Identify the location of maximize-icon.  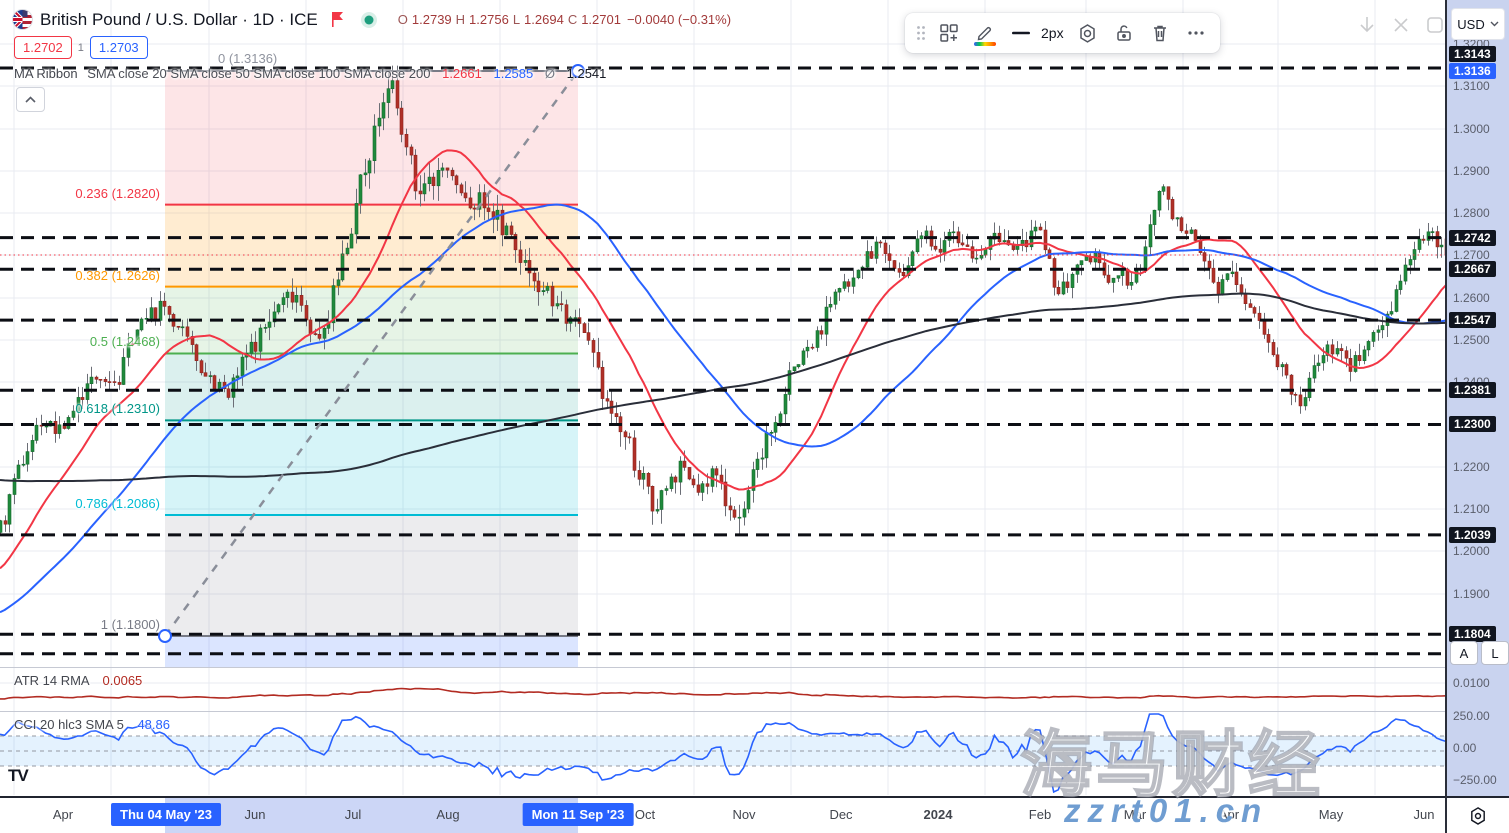
(1435, 25).